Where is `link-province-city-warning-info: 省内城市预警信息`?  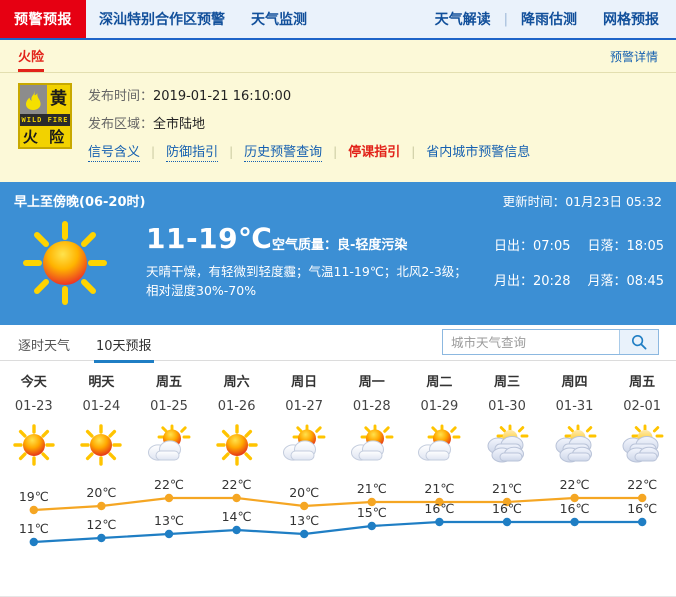
link-province-city-warning-info: 省内城市预警信息 is located at coordinates (478, 152).